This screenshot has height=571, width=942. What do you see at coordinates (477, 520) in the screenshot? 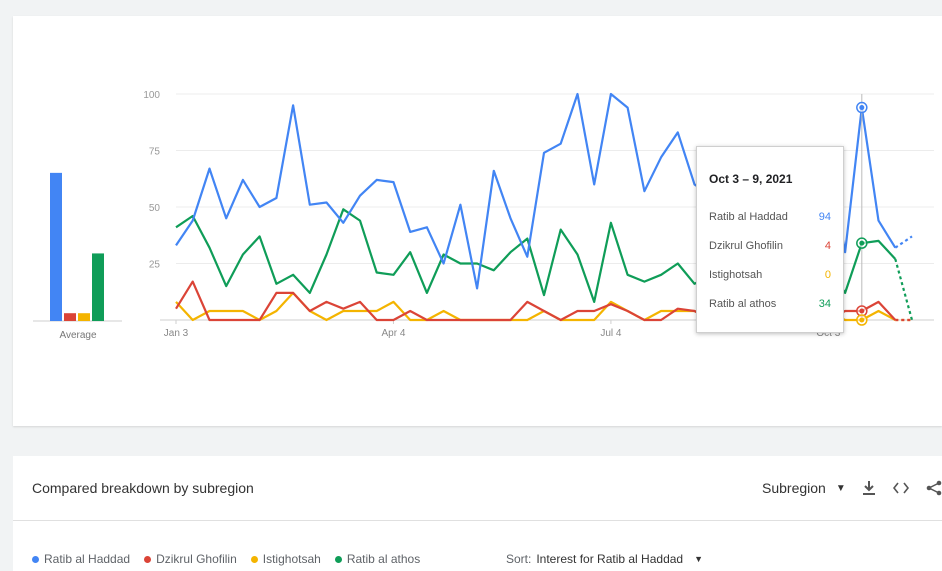
I see `divider` at bounding box center [477, 520].